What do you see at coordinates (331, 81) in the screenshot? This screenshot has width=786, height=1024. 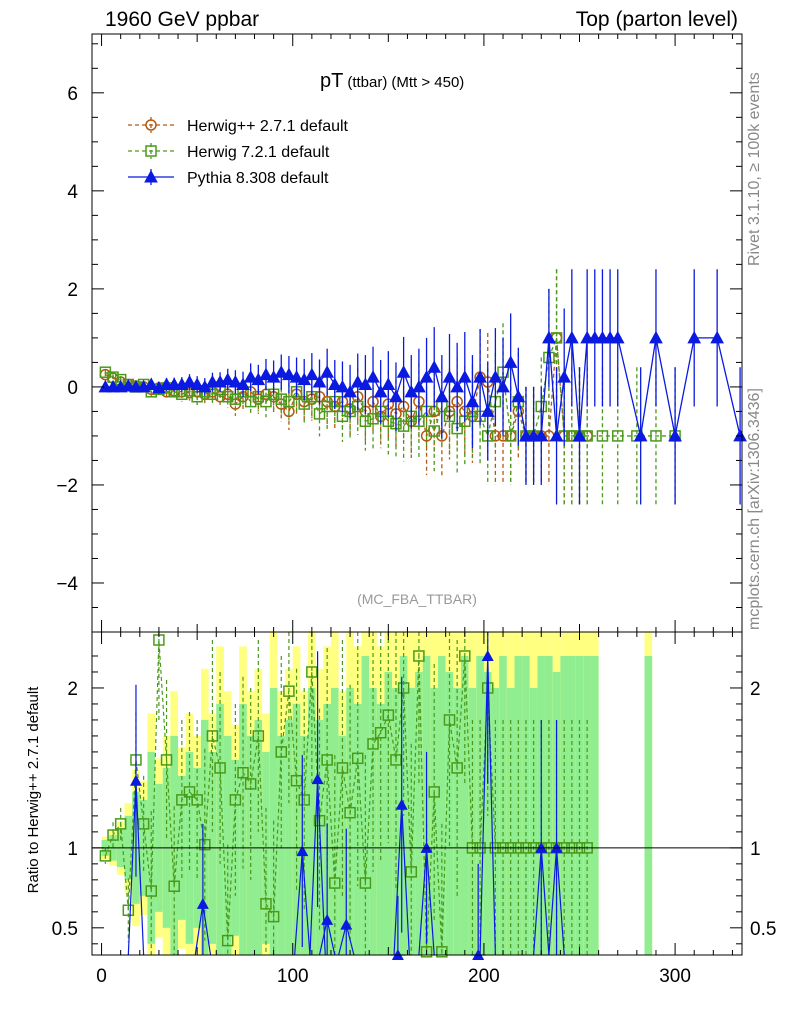 I see `plot-title-main: pT` at bounding box center [331, 81].